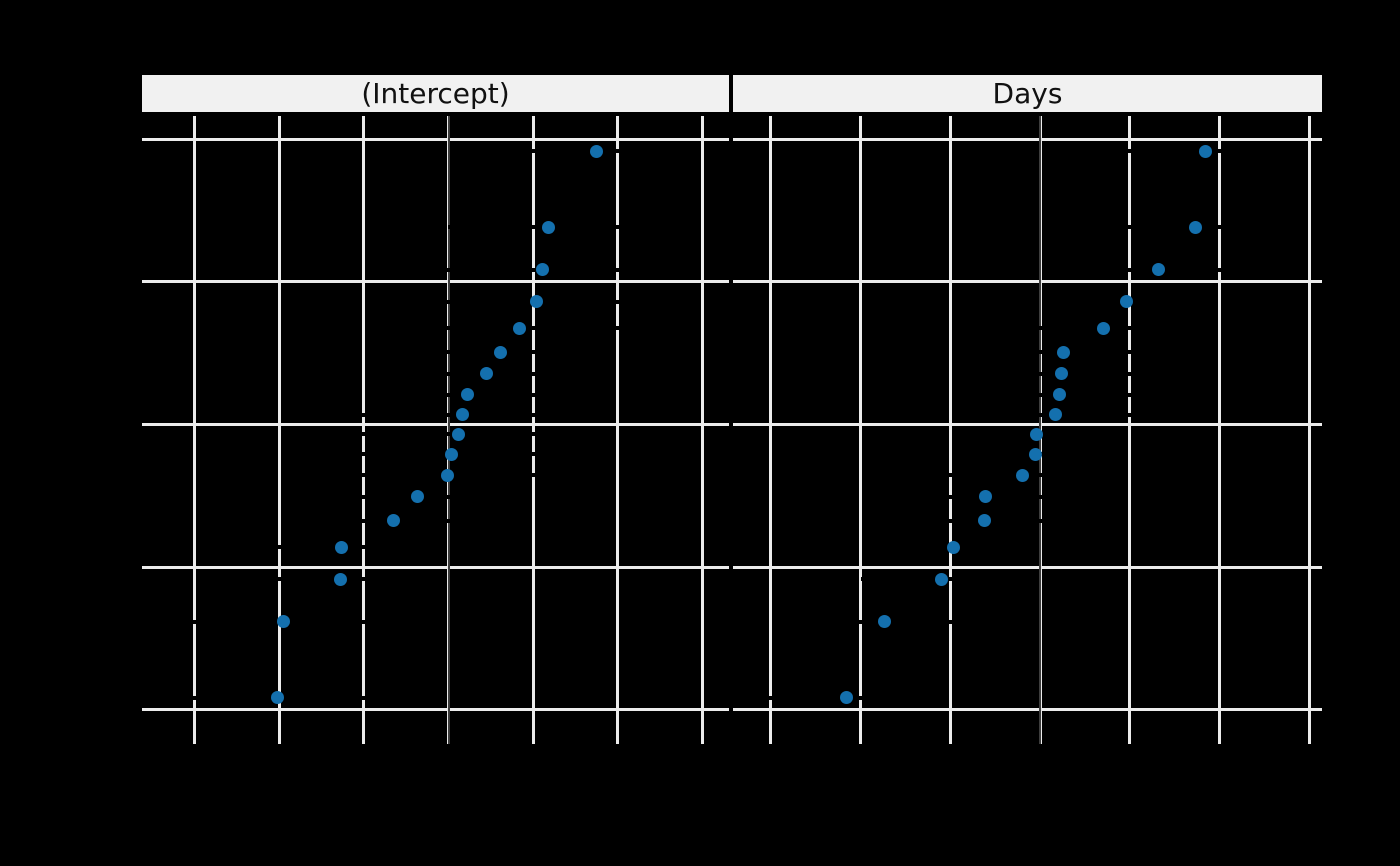  Describe the element at coordinates (1027, 93) in the screenshot. I see `panel-strip-days: Days` at that location.